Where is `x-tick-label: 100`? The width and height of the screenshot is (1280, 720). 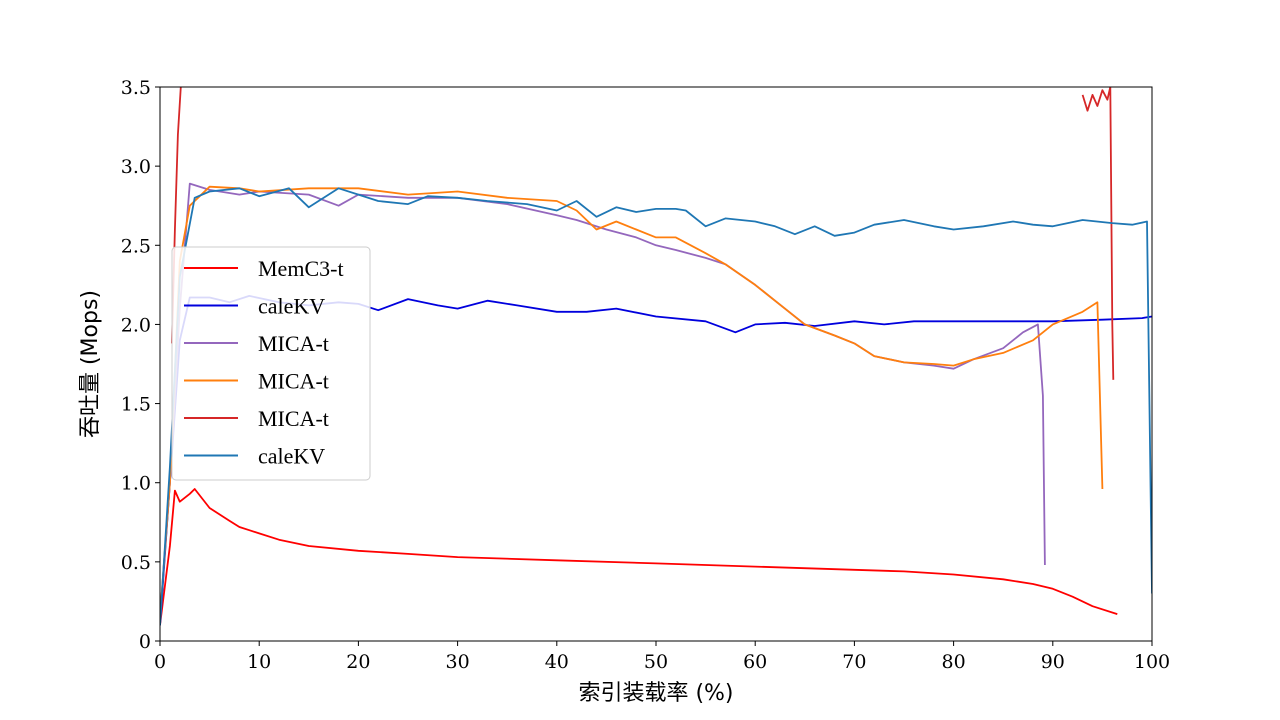 x-tick-label: 100 is located at coordinates (1152, 662).